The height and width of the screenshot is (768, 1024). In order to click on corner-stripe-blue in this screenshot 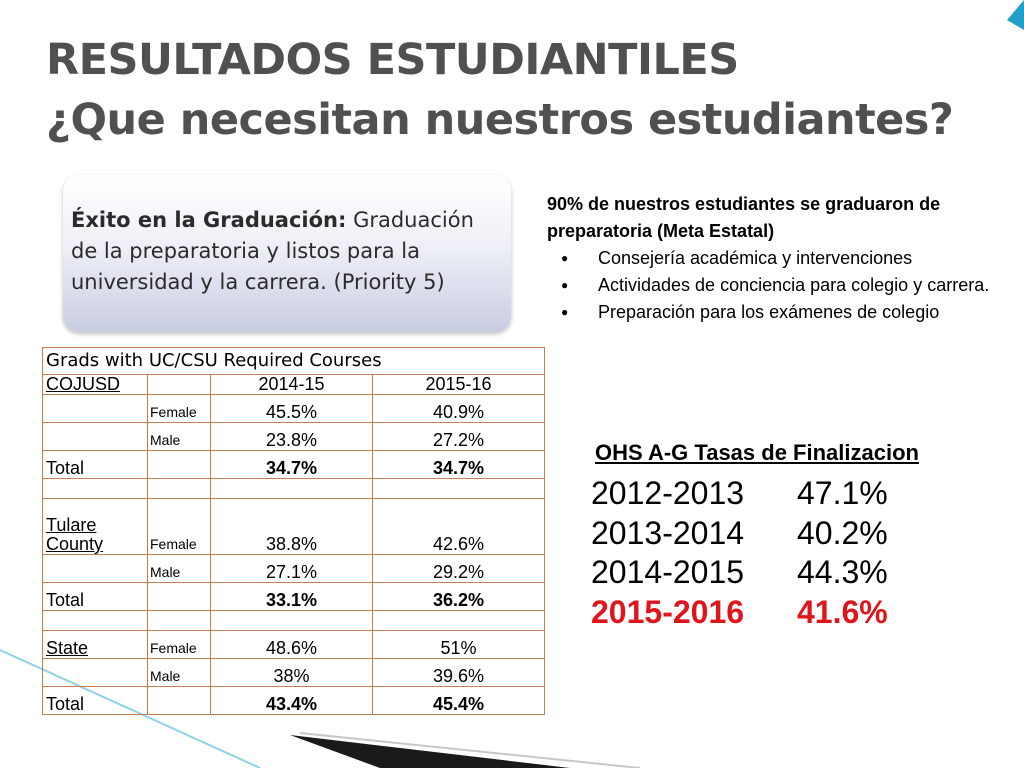, I will do `click(1015, 15)`.